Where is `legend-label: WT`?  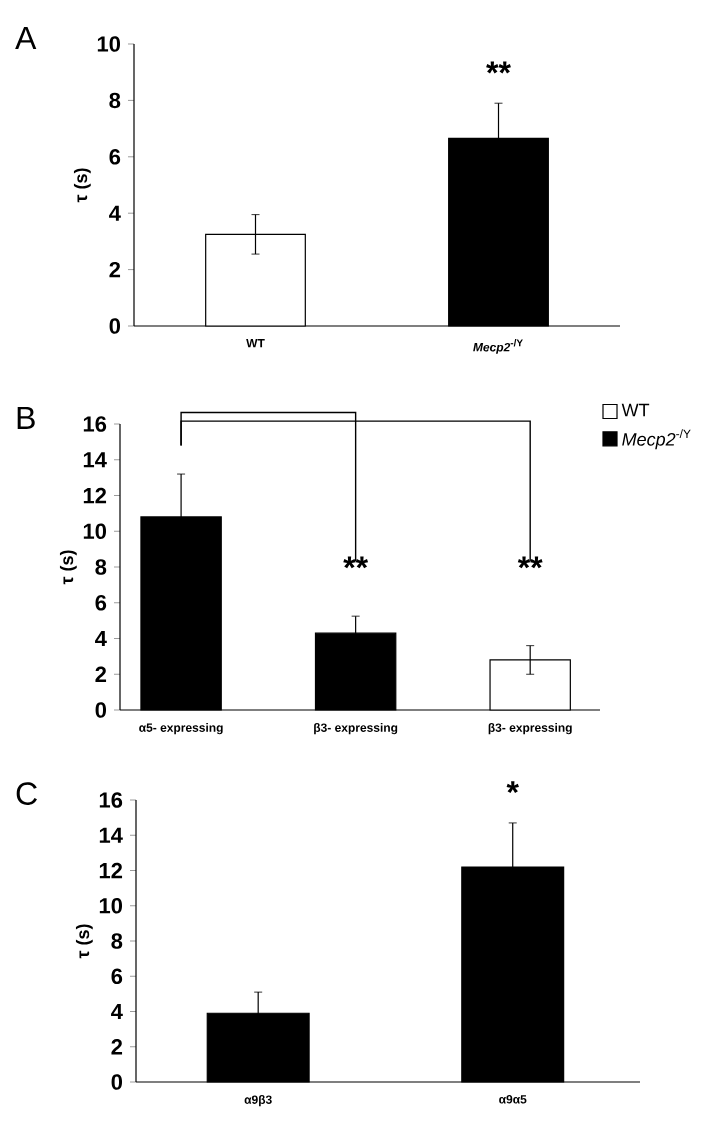 legend-label: WT is located at coordinates (635, 410).